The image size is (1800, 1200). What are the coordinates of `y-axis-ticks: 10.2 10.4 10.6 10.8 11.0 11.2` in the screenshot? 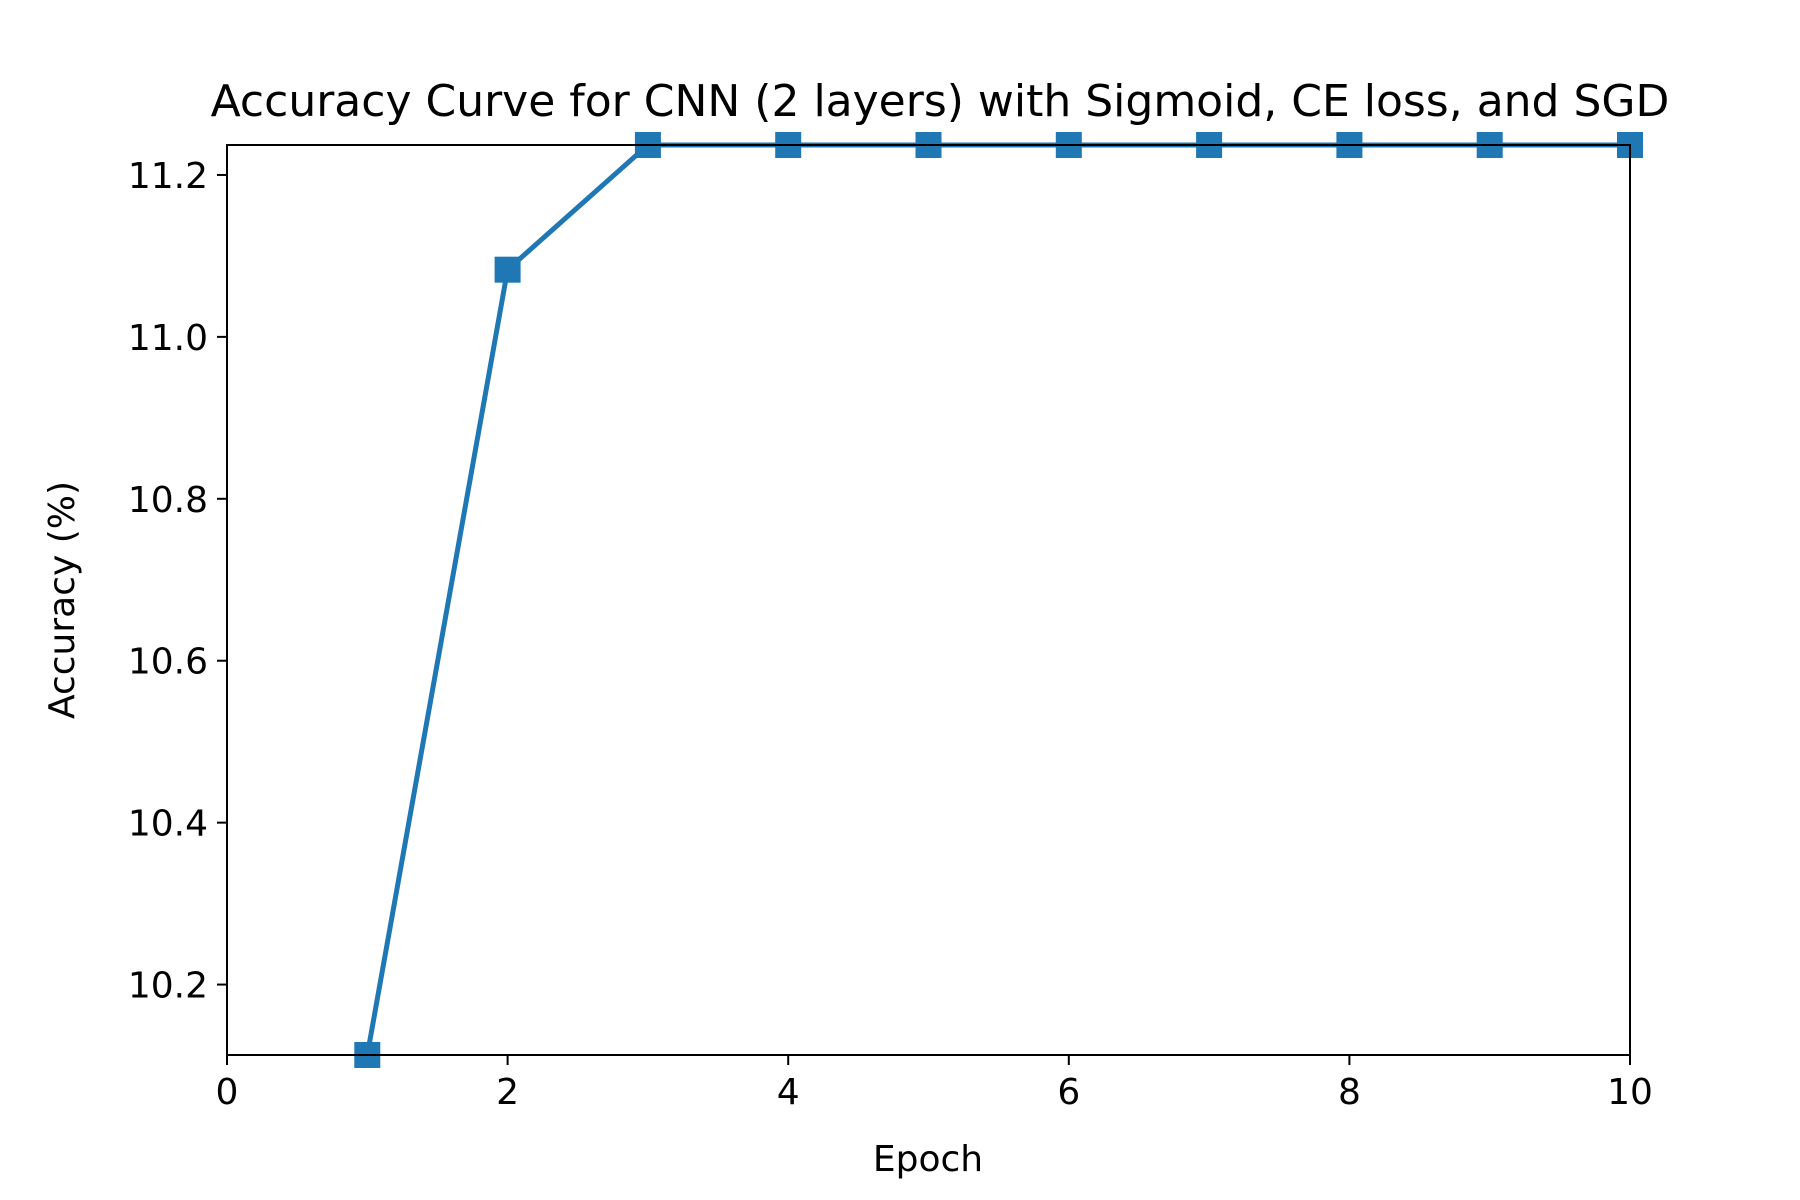 It's located at (177, 581).